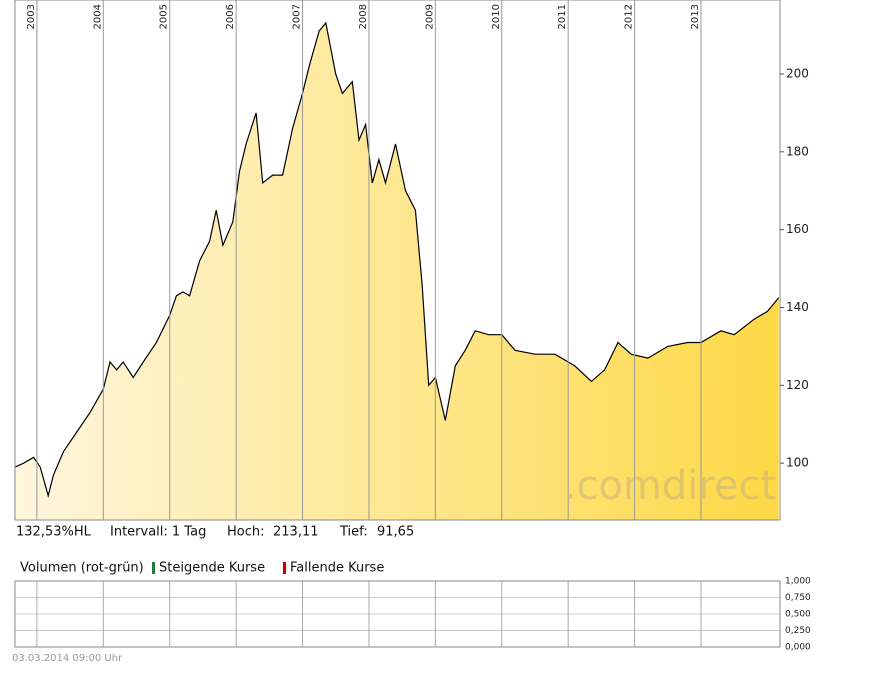 The width and height of the screenshot is (895, 673). I want to click on x-tick-label: 2013, so click(695, 16).